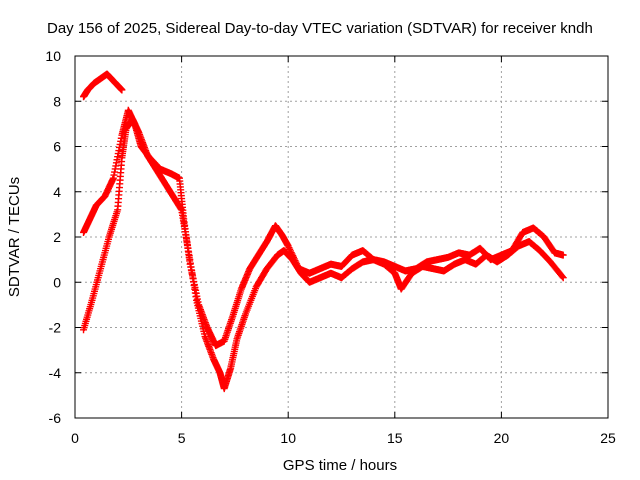  I want to click on x-axis-title: GPS time / hours, so click(340, 465).